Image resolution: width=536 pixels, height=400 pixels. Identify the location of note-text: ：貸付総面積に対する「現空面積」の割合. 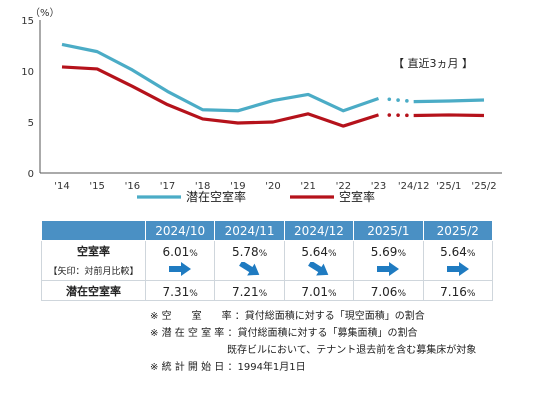
(329, 316).